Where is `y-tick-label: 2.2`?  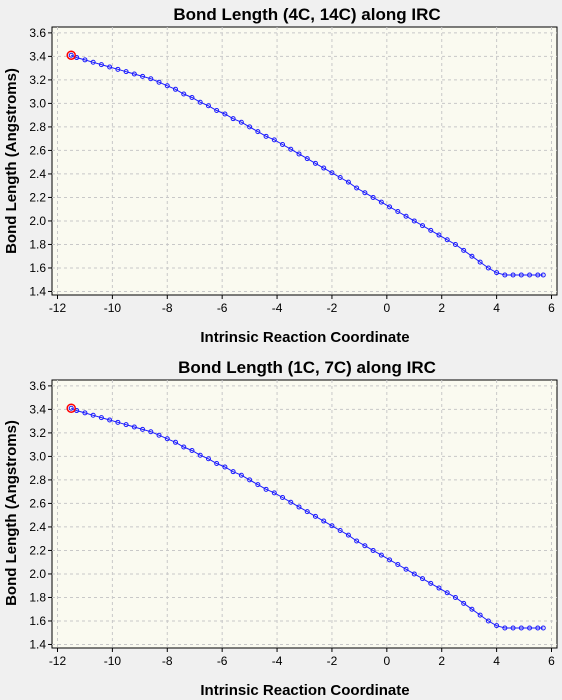
y-tick-label: 2.2 is located at coordinates (37, 197).